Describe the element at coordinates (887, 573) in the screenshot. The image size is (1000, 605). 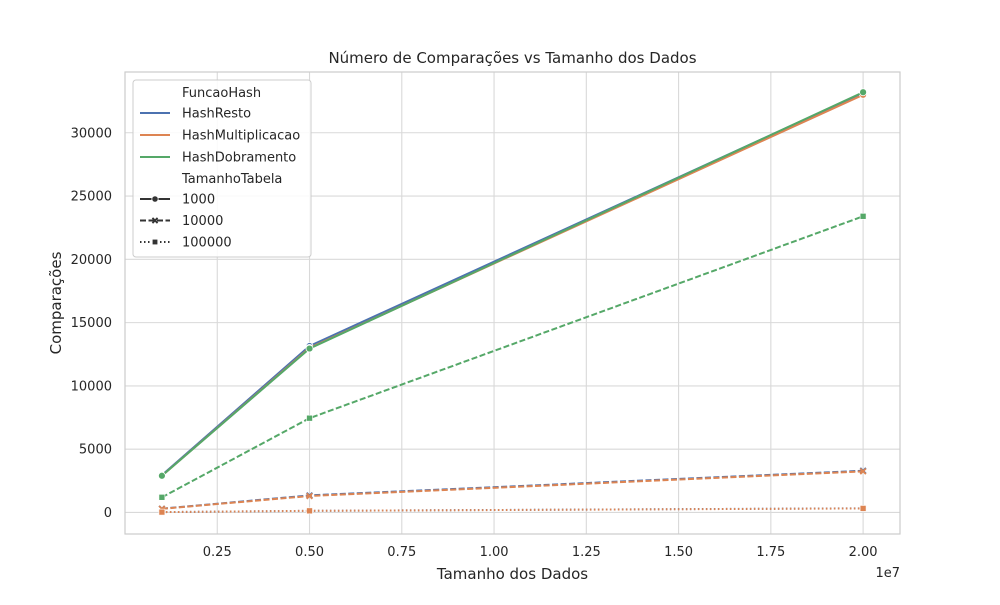
I see `x-axis-offset-label: 1e7` at that location.